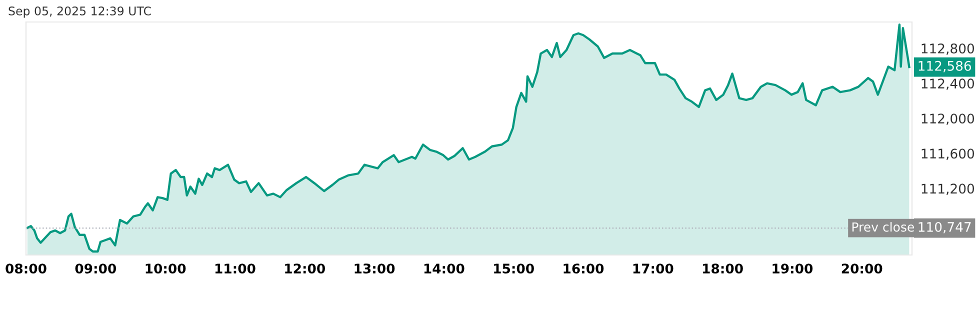 The height and width of the screenshot is (328, 980). I want to click on y-tick-label: 111,200, so click(948, 189).